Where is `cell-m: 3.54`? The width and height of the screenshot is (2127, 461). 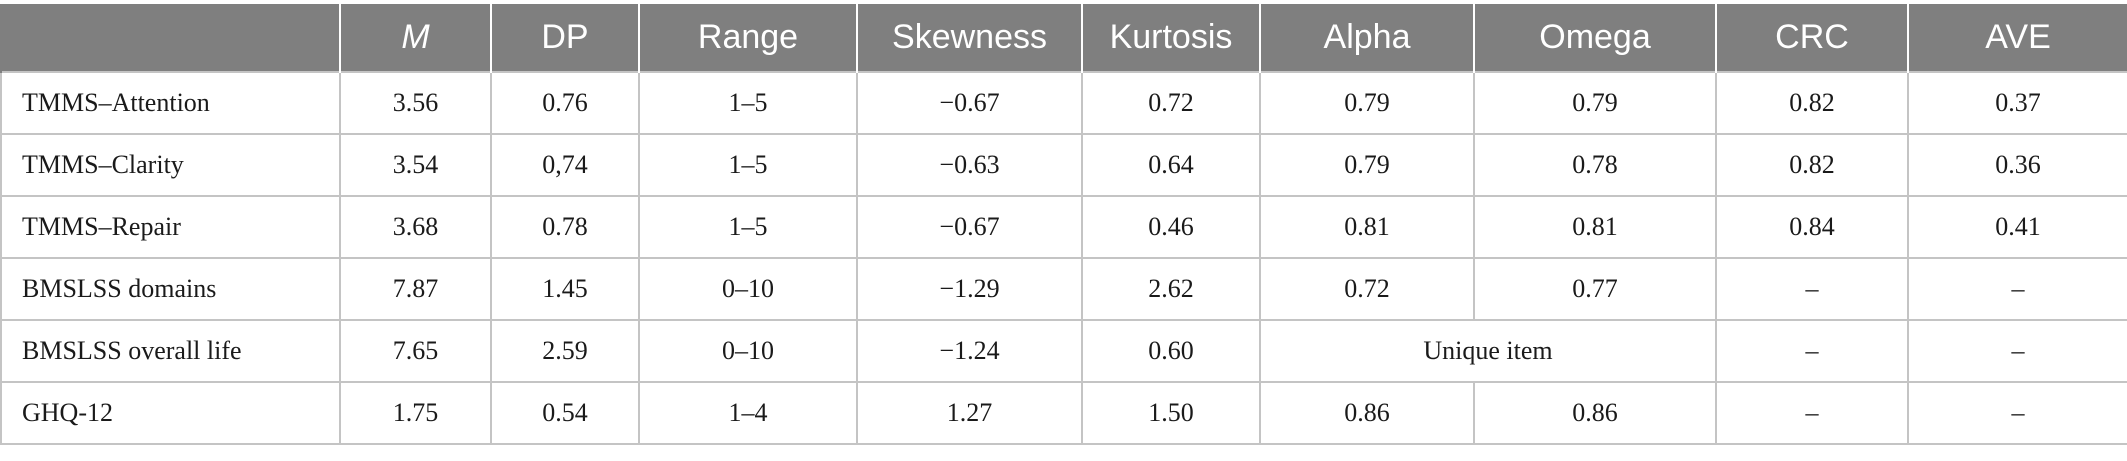
cell-m: 3.54 is located at coordinates (415, 165).